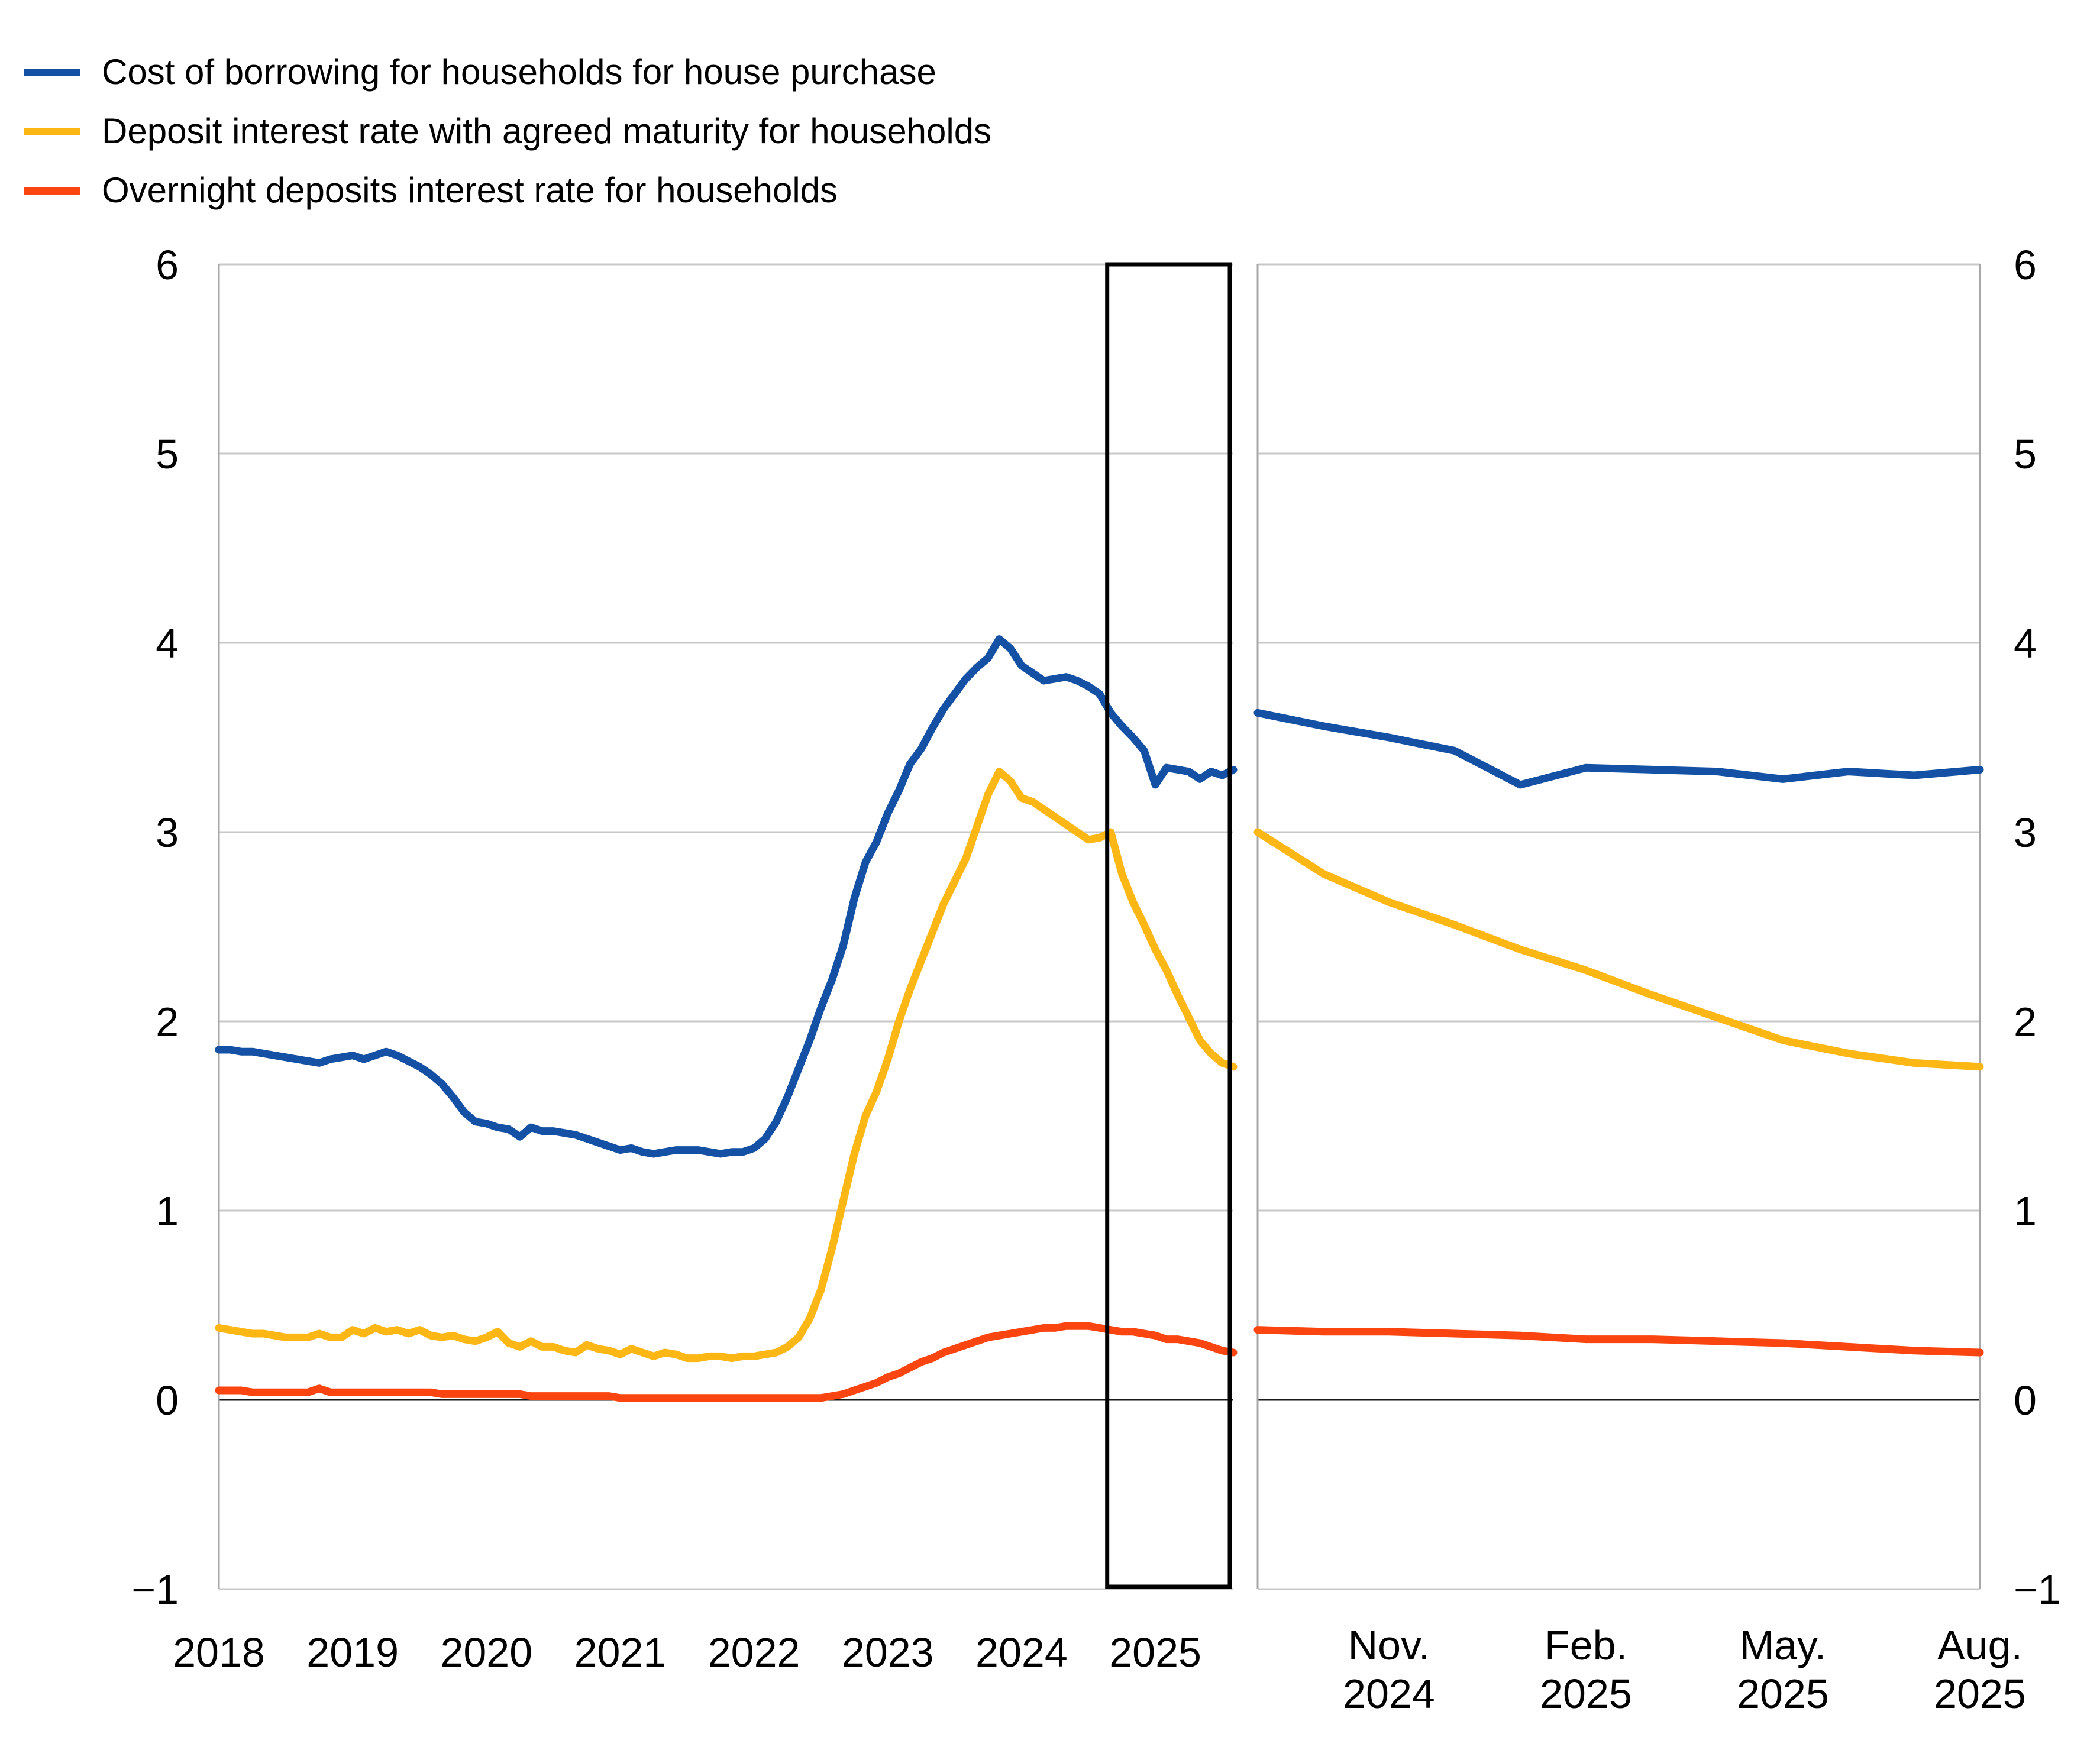  What do you see at coordinates (1980, 1645) in the screenshot?
I see `x-tick-label-Aug-line1: Aug.` at bounding box center [1980, 1645].